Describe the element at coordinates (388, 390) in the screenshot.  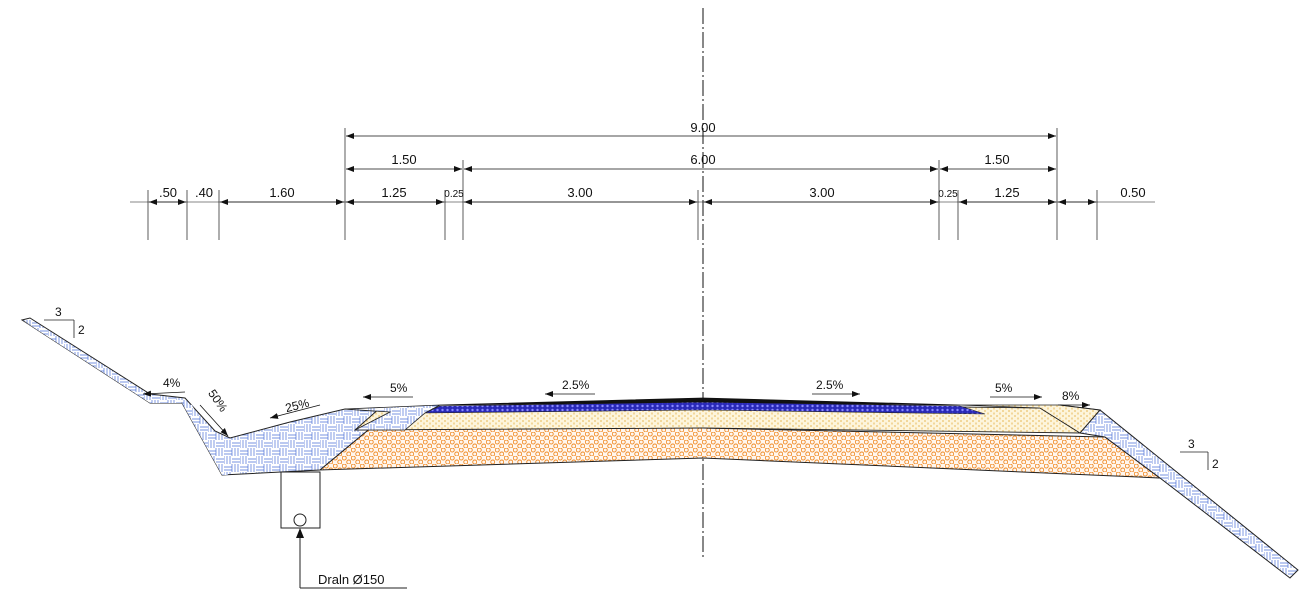
I see `slope-left-shoulder: 5%` at that location.